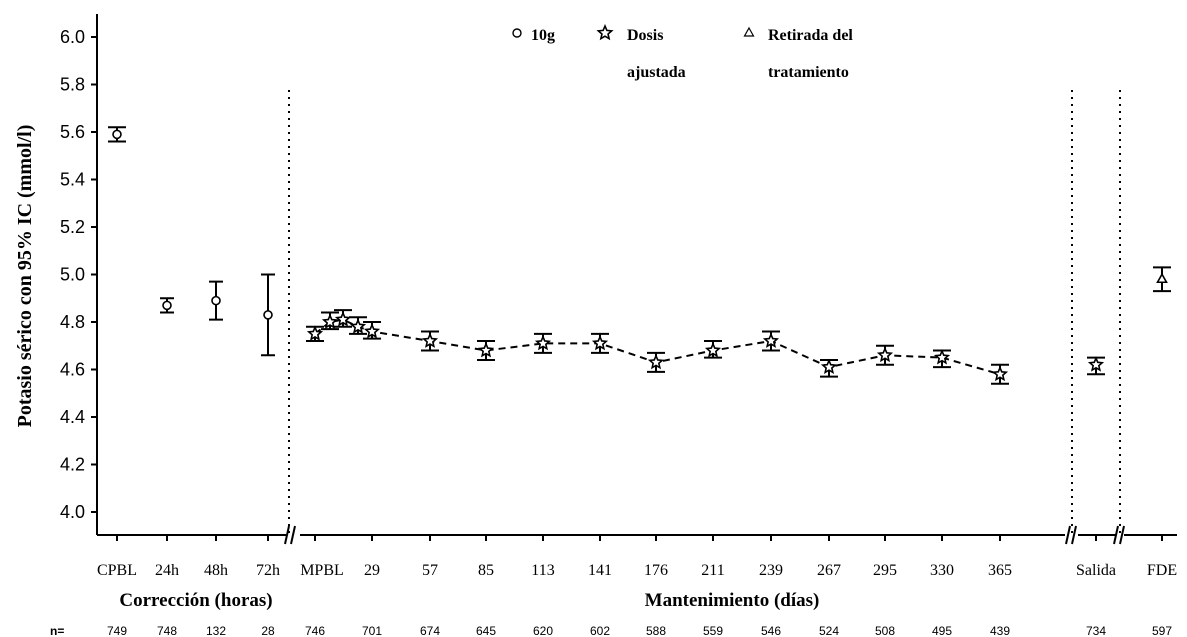 The width and height of the screenshot is (1187, 637). I want to click on point-circle-cpbl, so click(117, 134).